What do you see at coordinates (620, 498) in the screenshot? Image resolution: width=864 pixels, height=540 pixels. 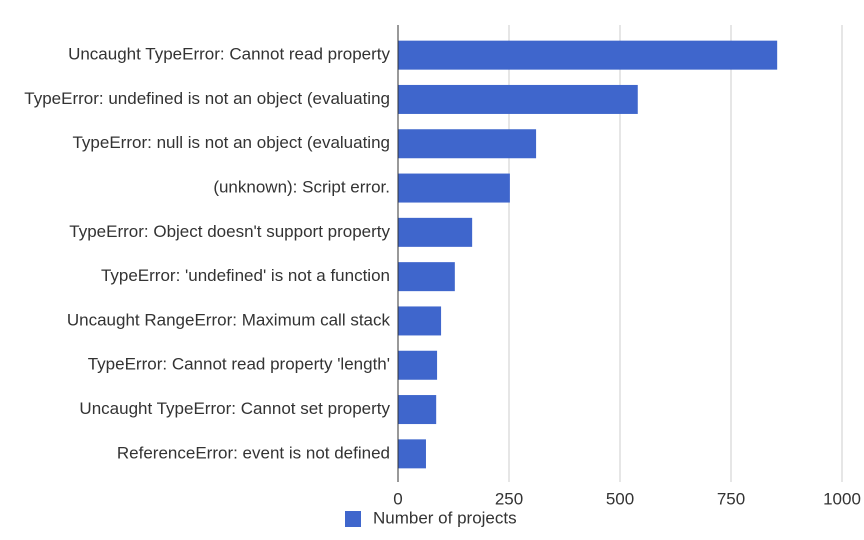 I see `x-tick-label: 500` at bounding box center [620, 498].